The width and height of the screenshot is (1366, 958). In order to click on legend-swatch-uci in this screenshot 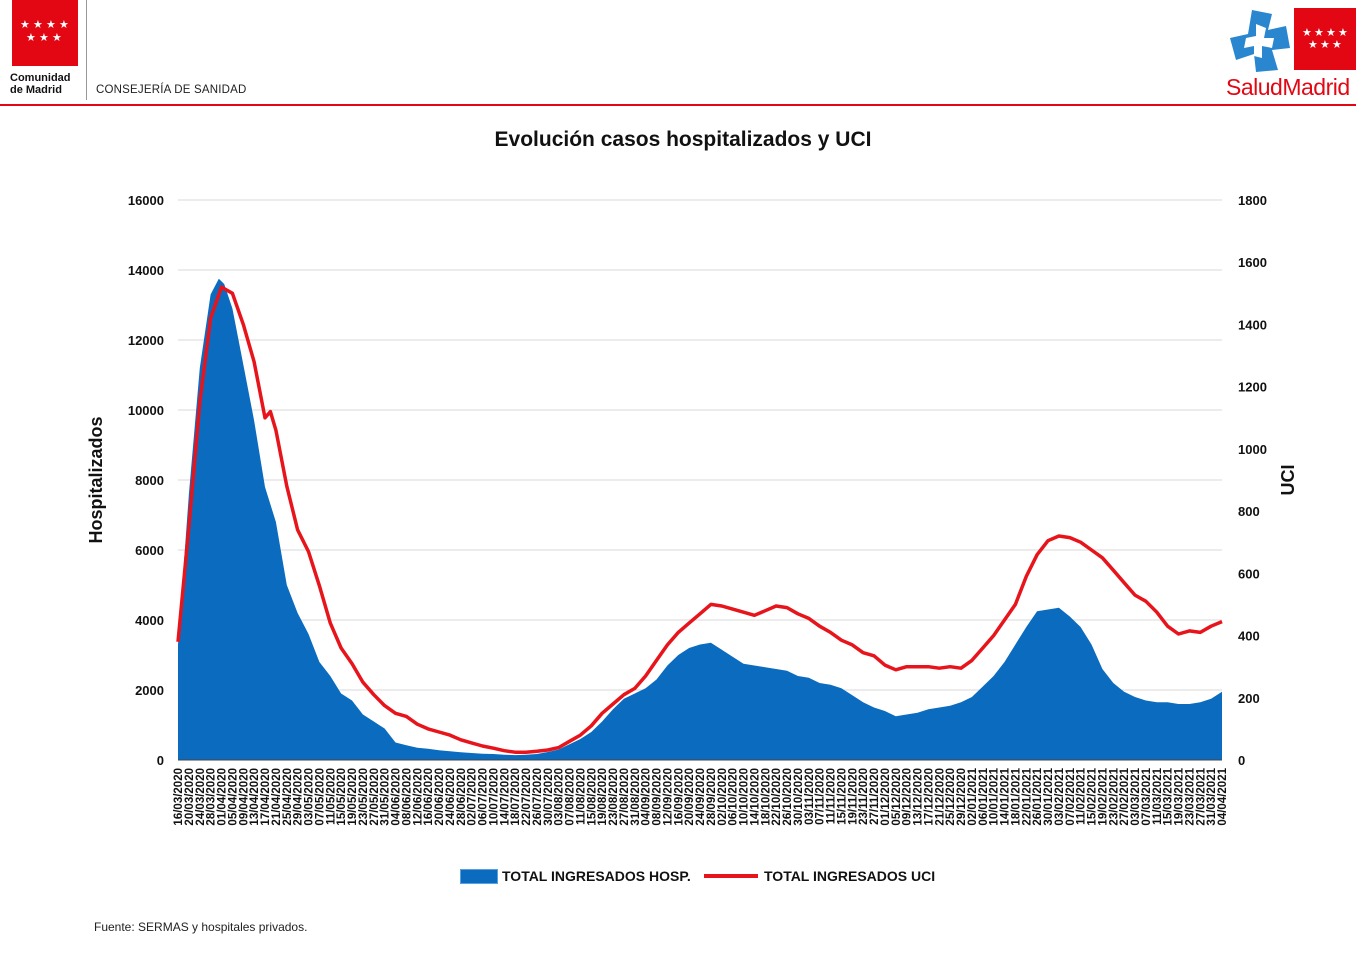, I will do `click(731, 876)`.